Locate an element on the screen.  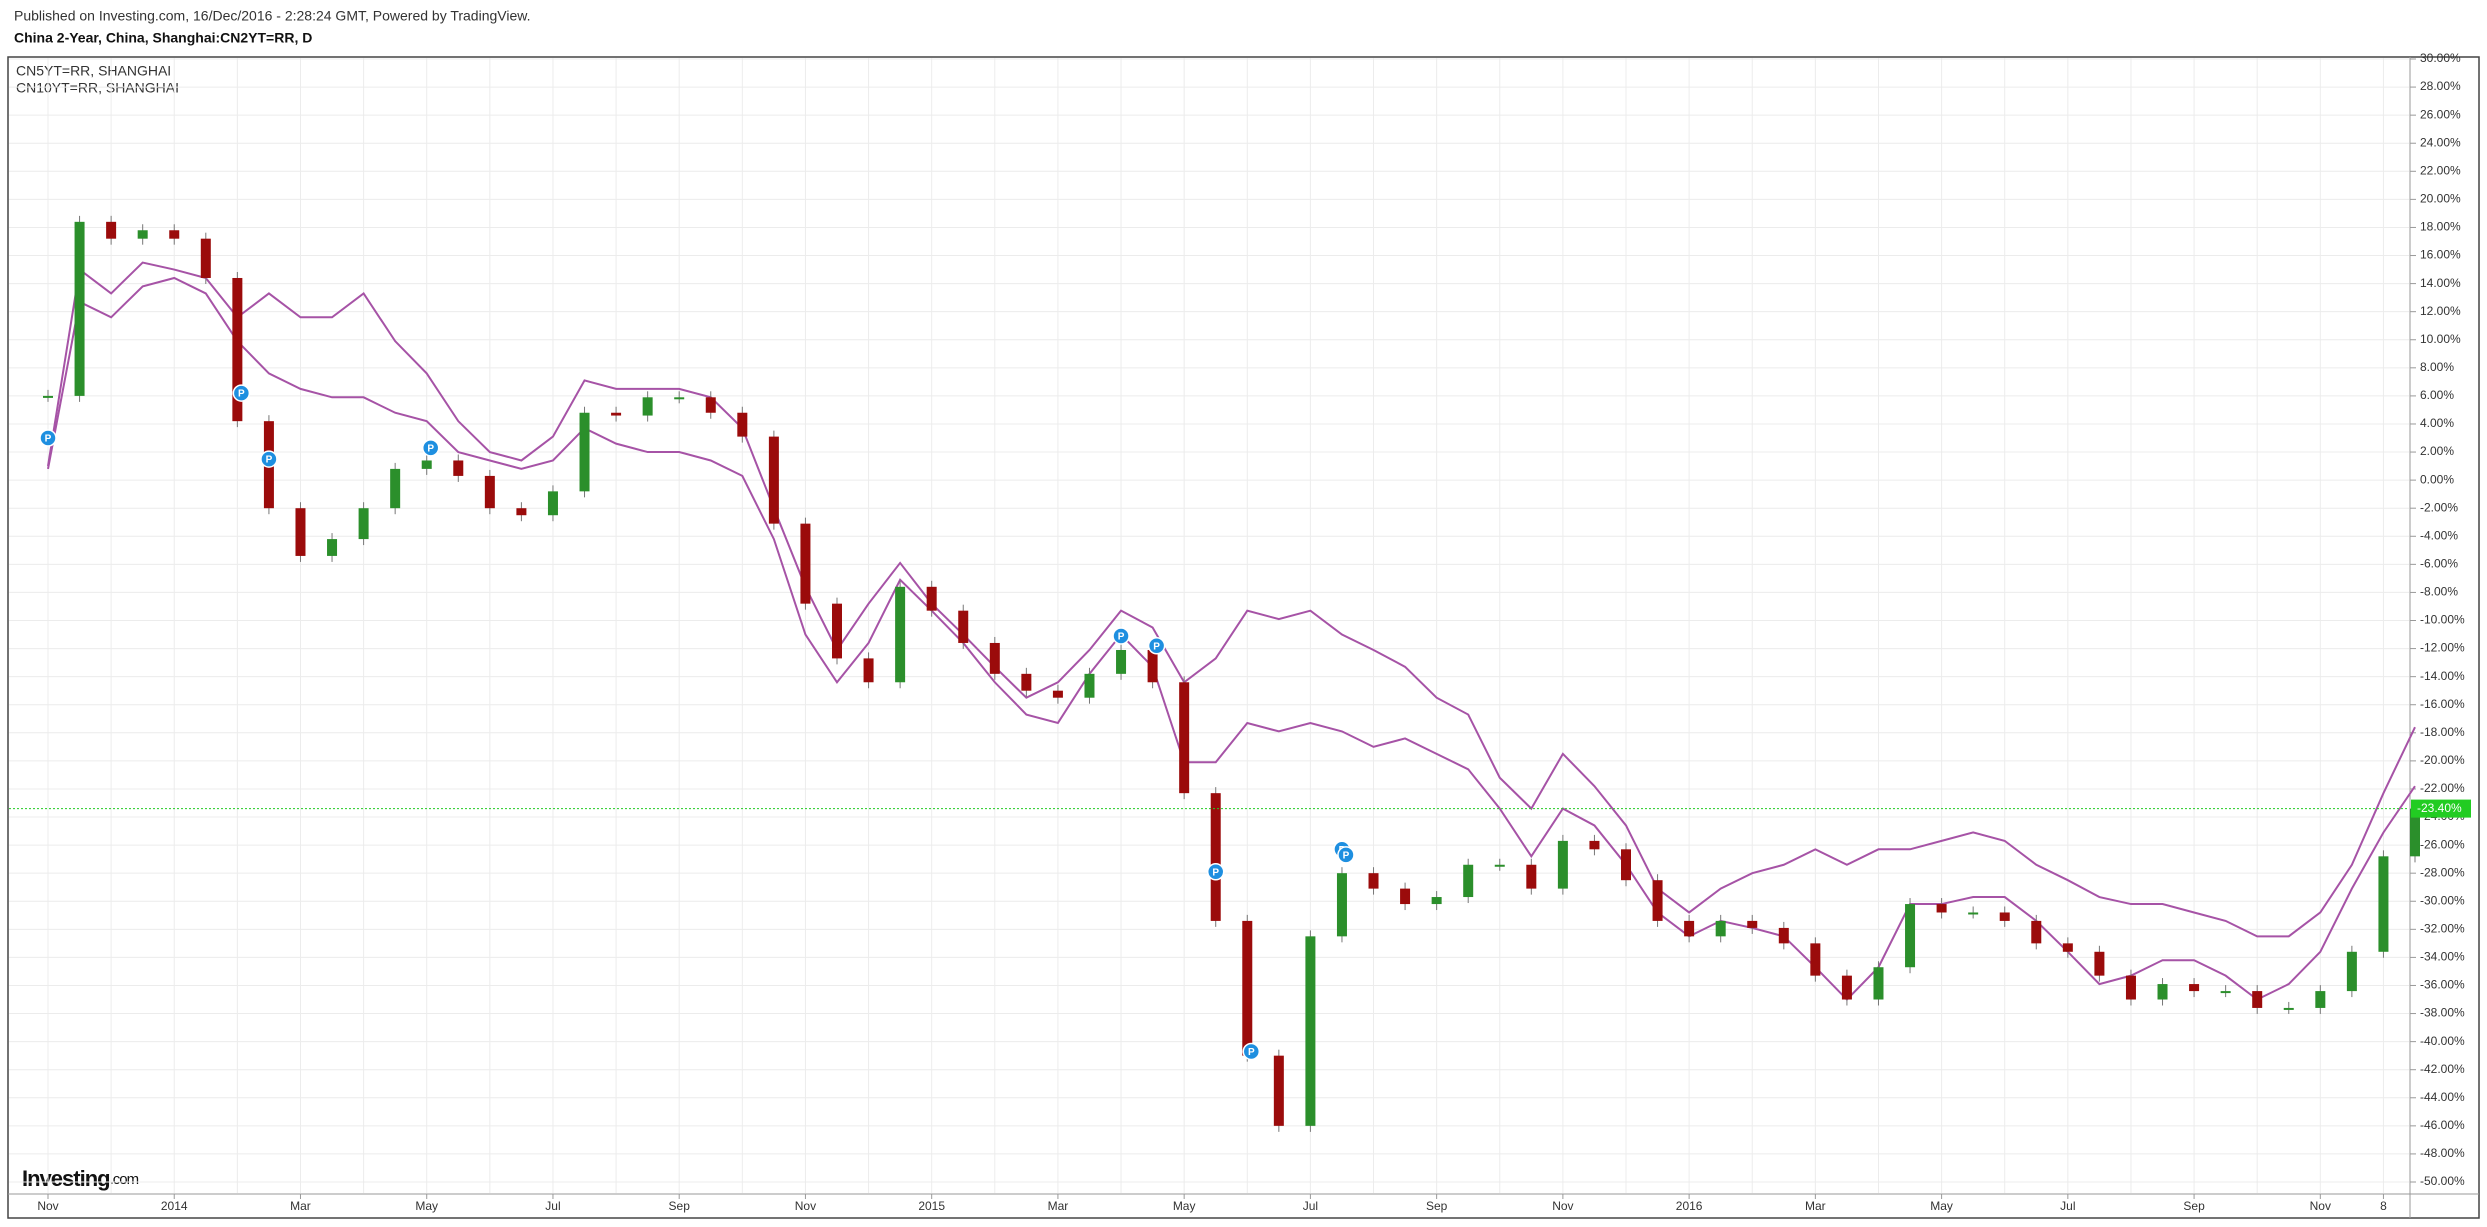
y-tick-label: -28.00% is located at coordinates (2442, 872).